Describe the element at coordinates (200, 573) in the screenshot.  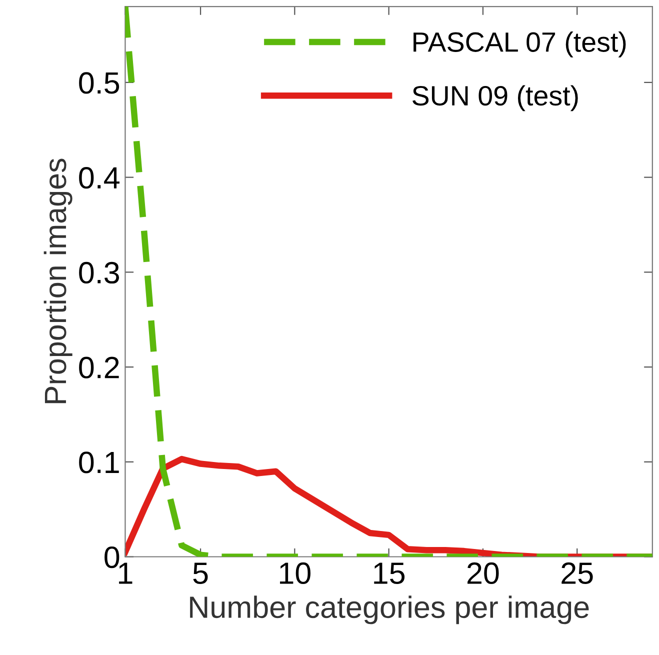
I see `x-tick-label: 5` at that location.